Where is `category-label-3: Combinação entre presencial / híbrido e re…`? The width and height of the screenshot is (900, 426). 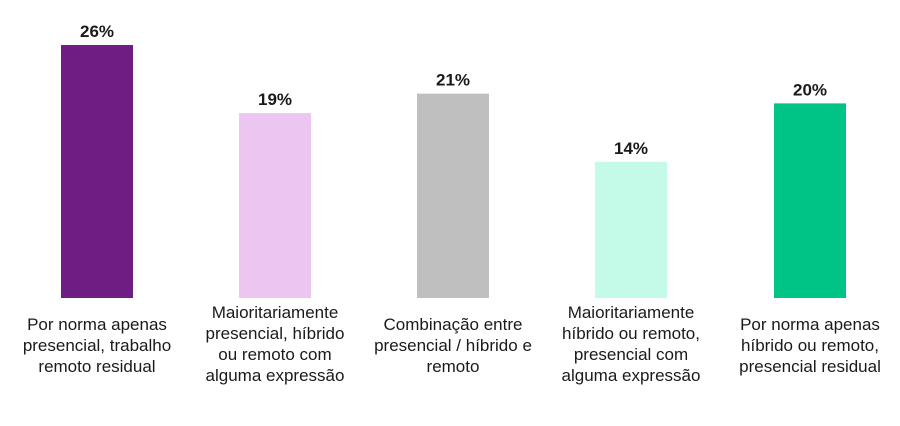
category-label-3: Combinação entre presencial / híbrido e re… is located at coordinates (453, 345).